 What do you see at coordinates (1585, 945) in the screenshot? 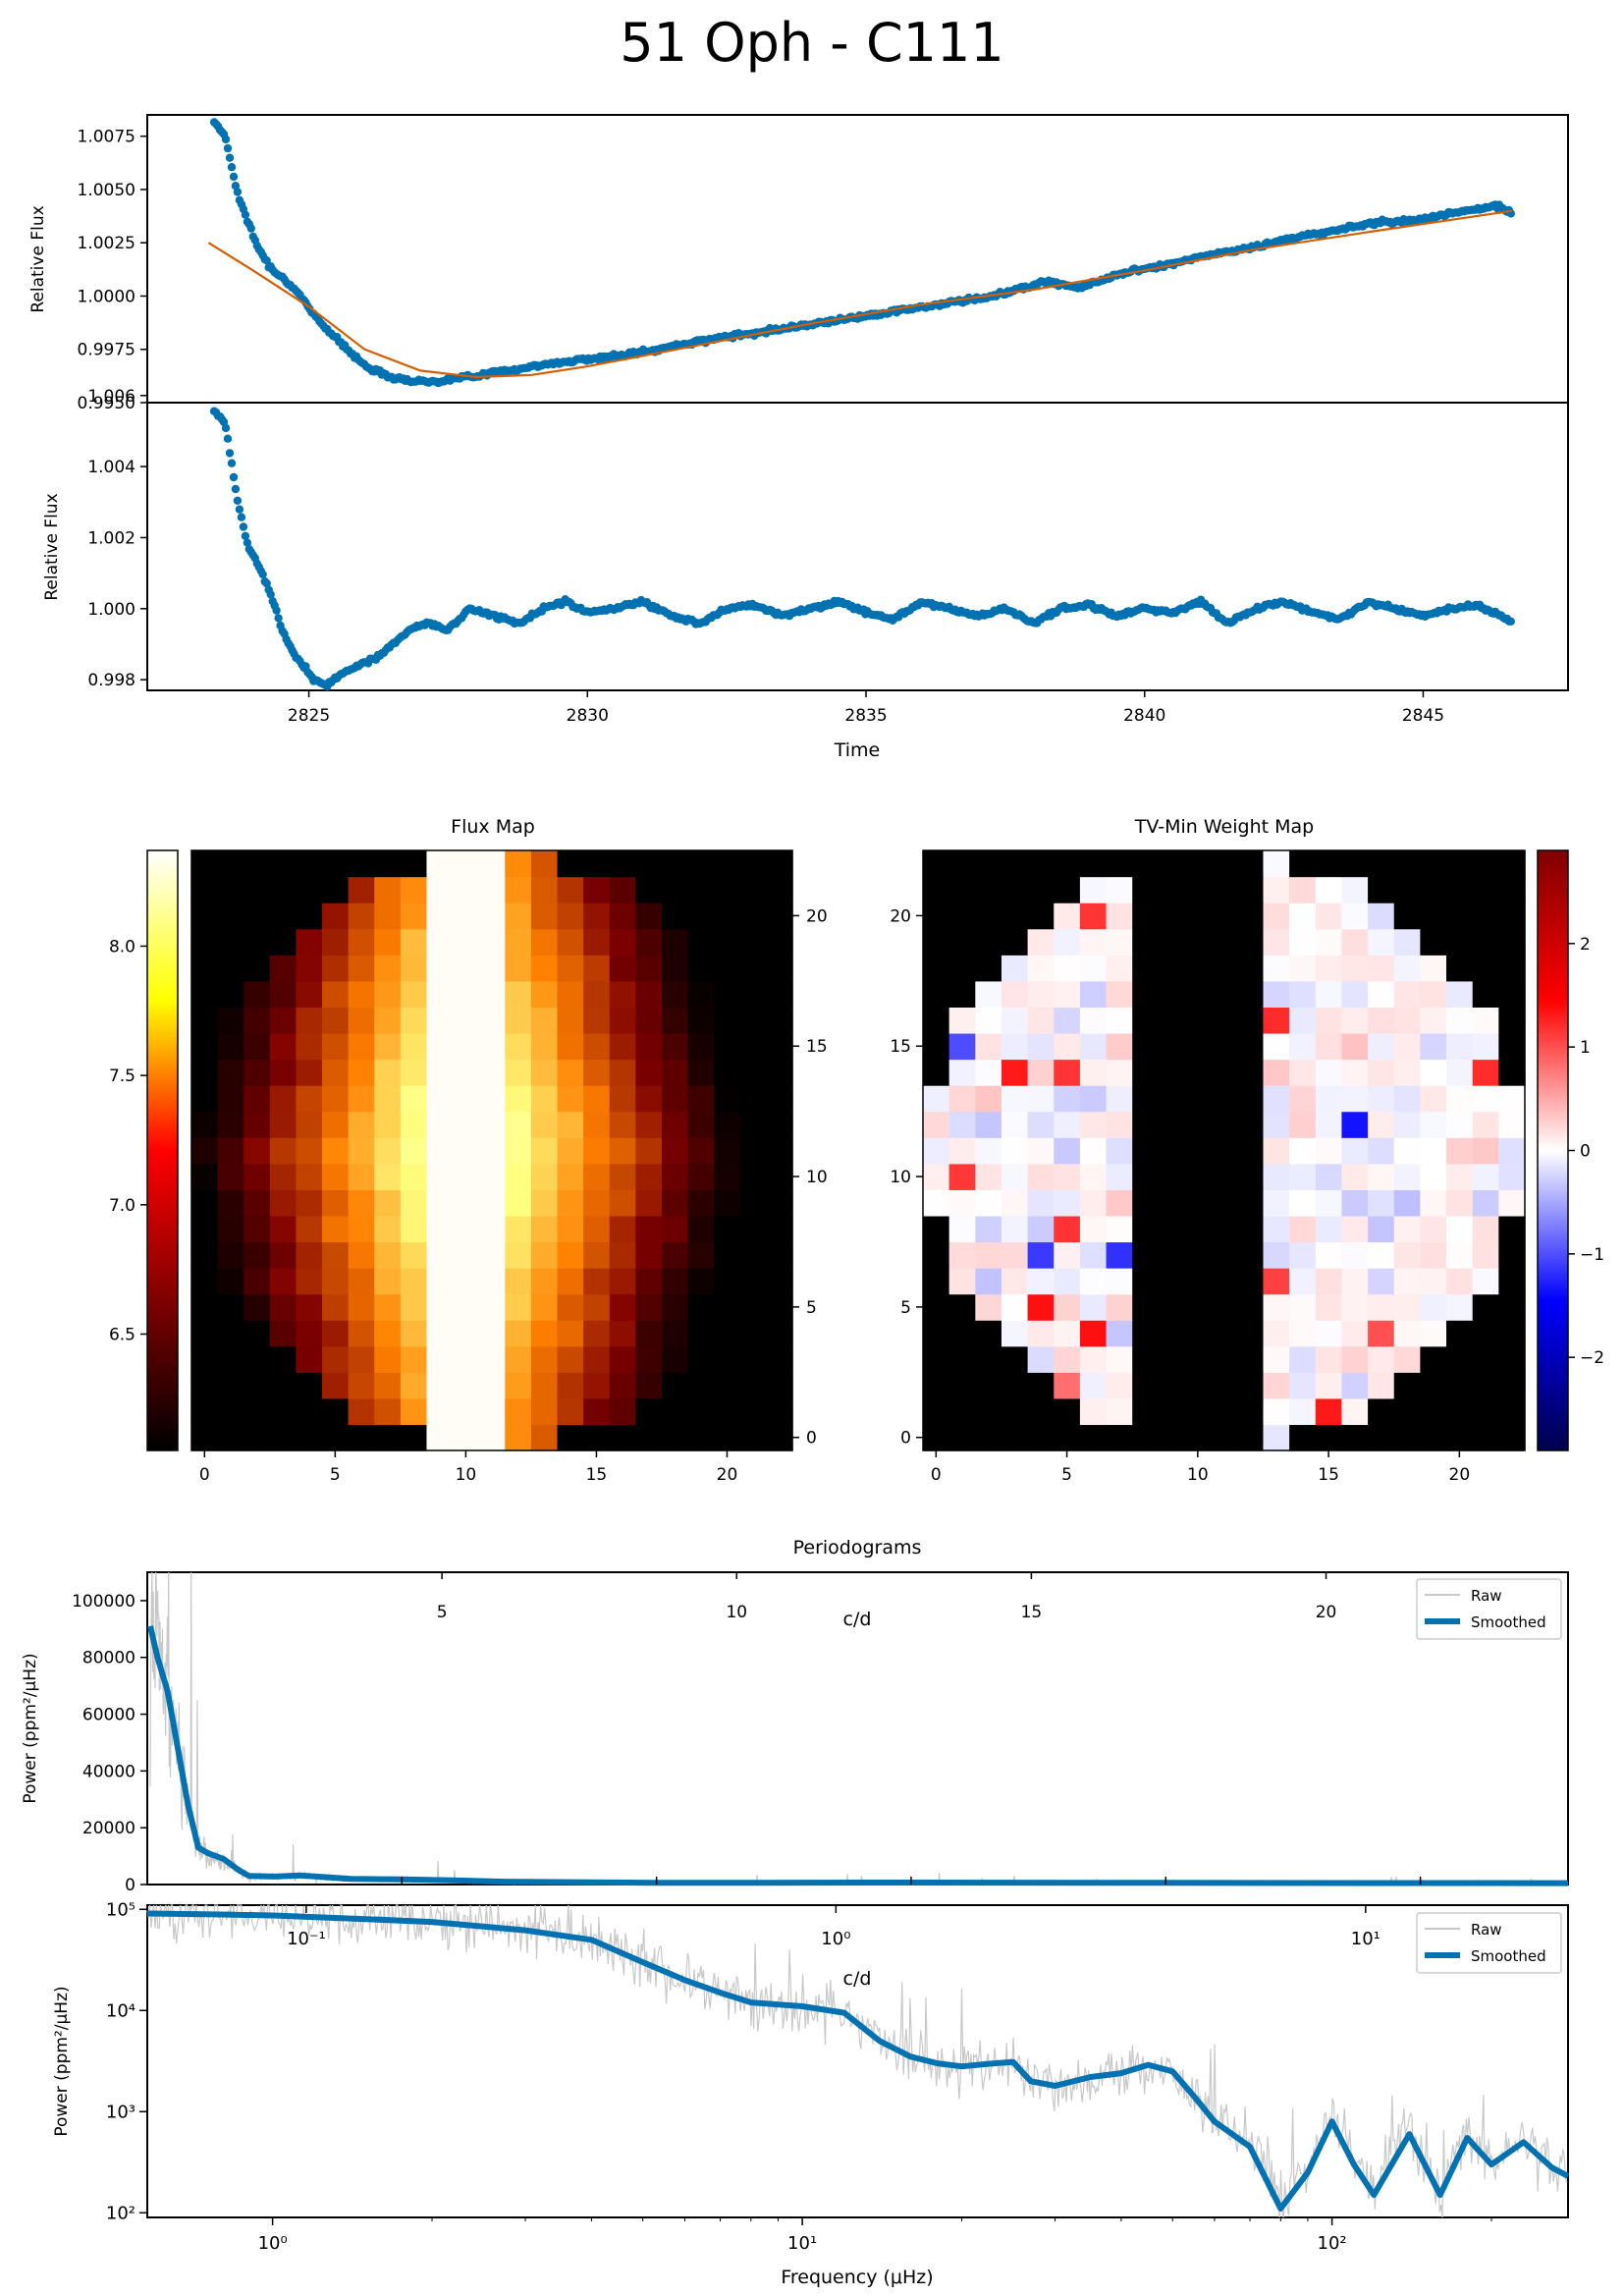
I see `colorbar-tick-label: 2` at bounding box center [1585, 945].